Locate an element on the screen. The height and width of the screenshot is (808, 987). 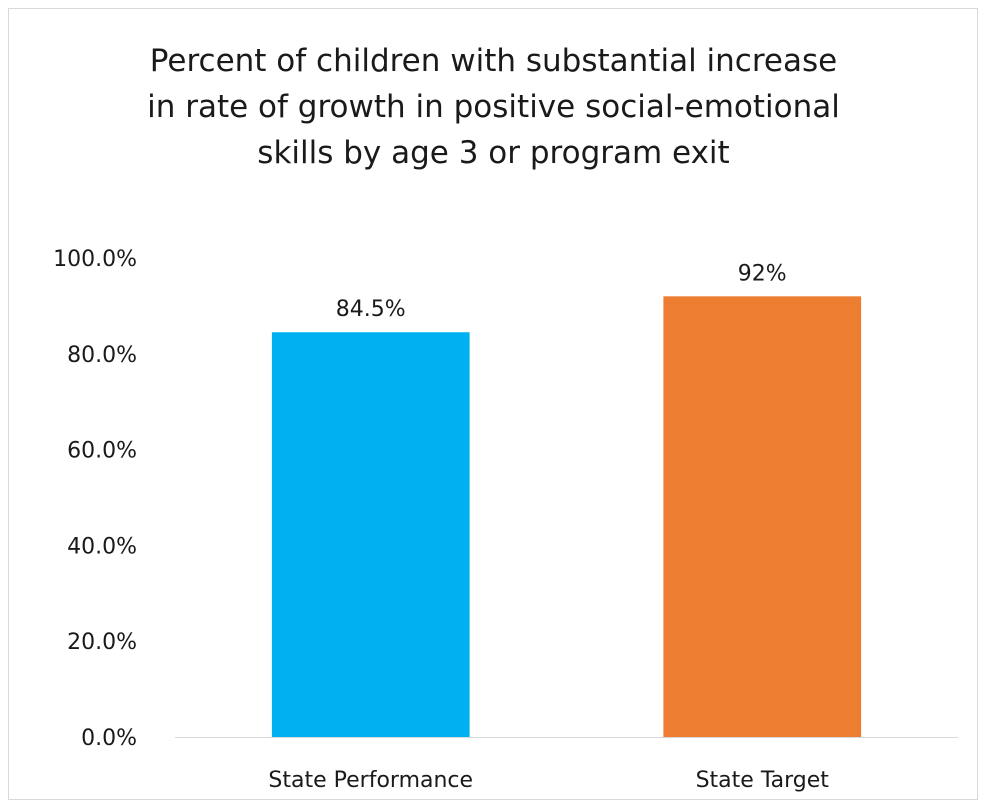
y-tick-label: 40.0% is located at coordinates (102, 546).